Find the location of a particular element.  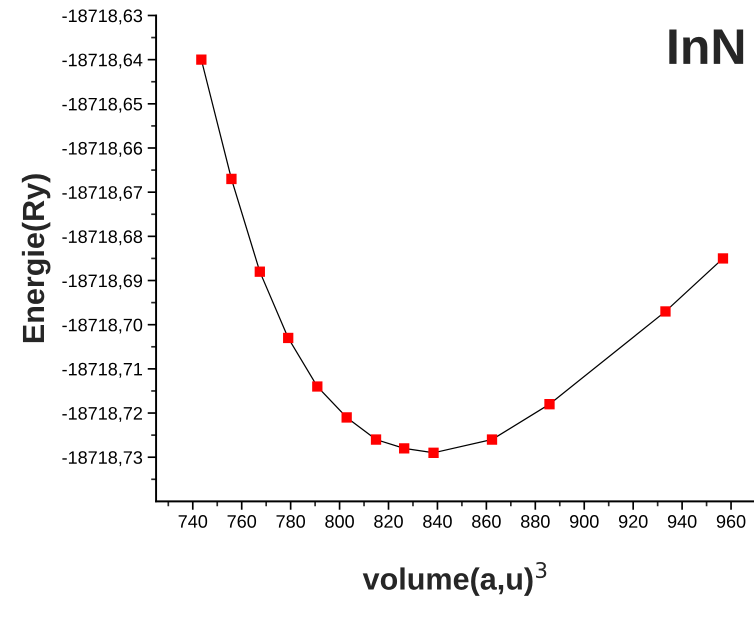

x-tick-label: 860 is located at coordinates (486, 521).